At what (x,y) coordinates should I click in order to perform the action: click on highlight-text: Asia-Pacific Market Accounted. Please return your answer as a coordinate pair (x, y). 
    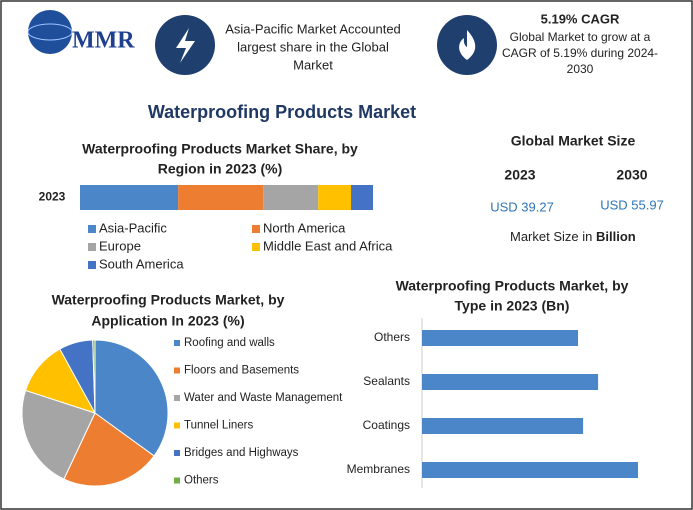
    Looking at the image, I should click on (313, 28).